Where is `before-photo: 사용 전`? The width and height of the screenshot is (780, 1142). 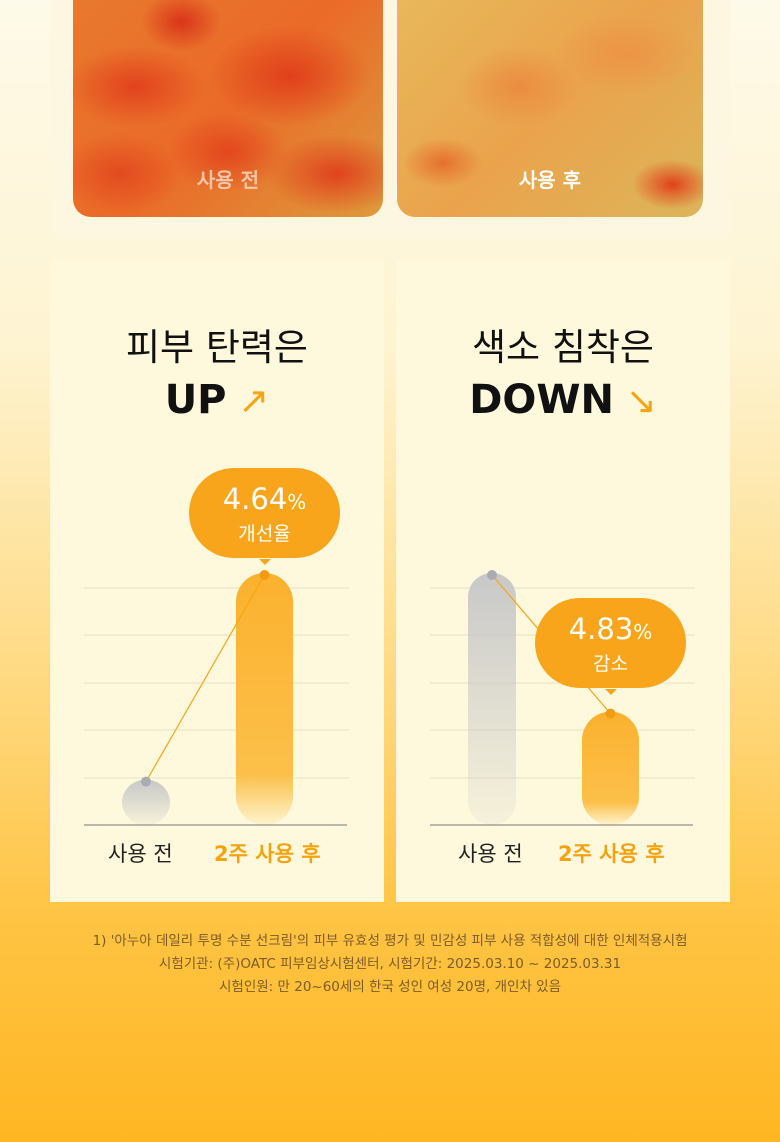 before-photo: 사용 전 is located at coordinates (228, 108).